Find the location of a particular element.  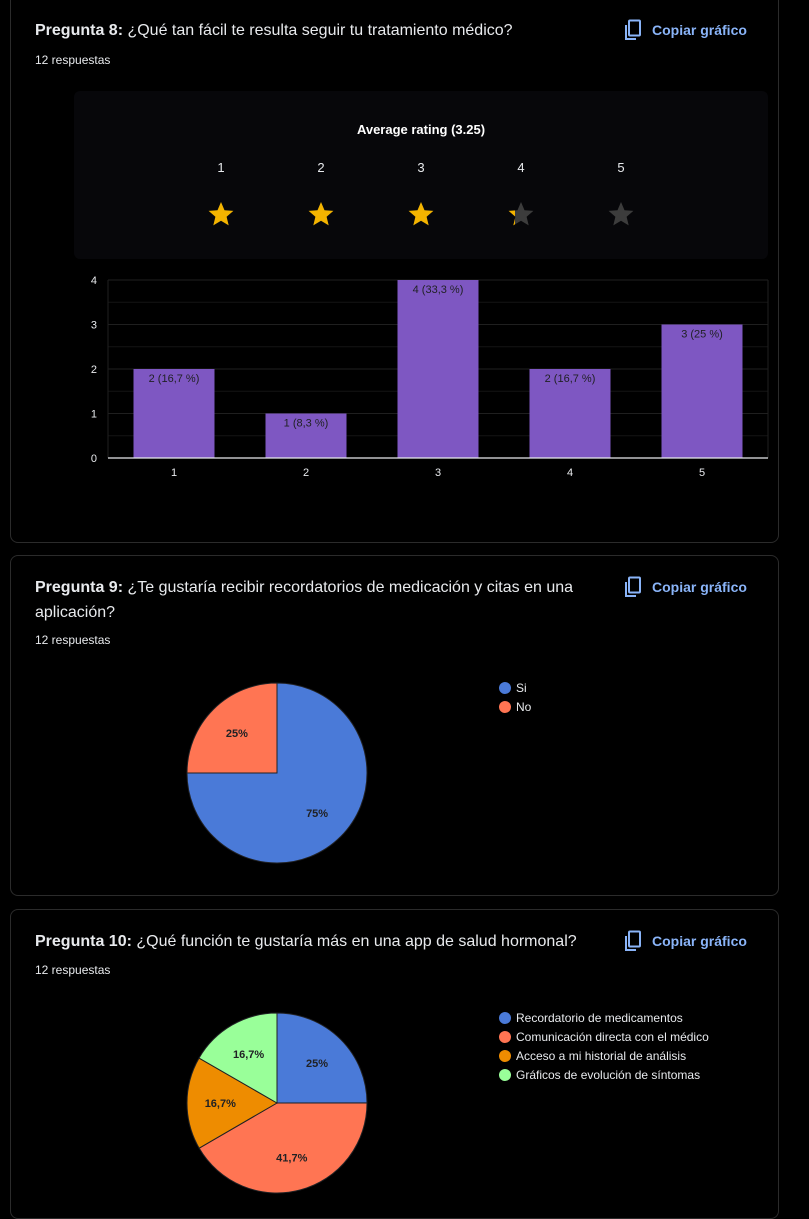

y-tick-label: 3 is located at coordinates (94, 326).